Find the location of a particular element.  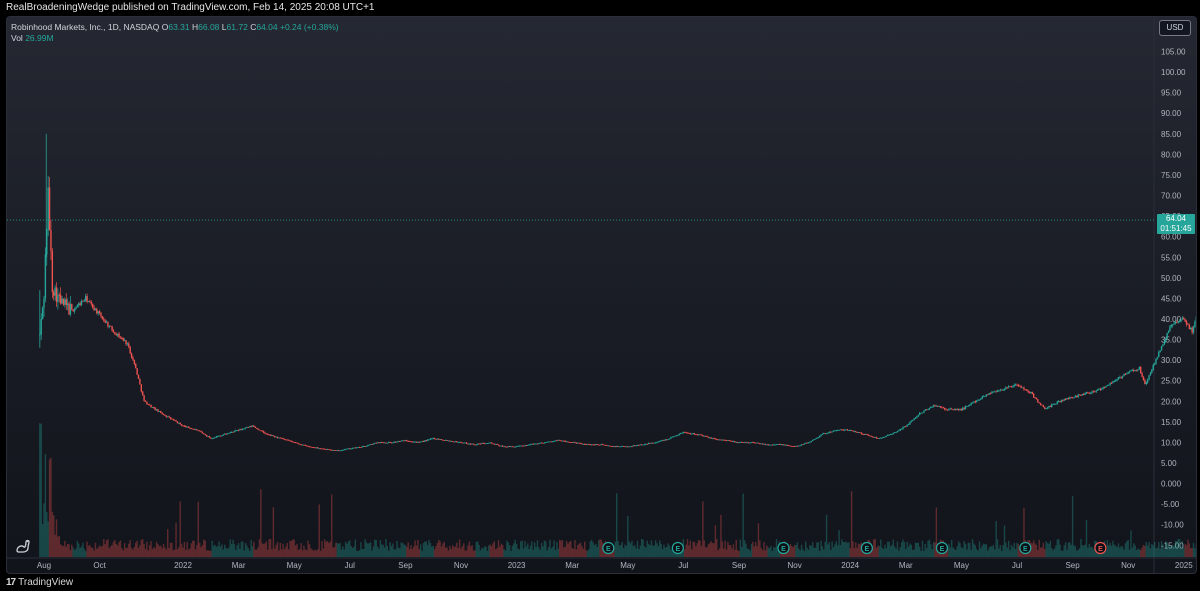

close-label: C is located at coordinates (253, 27).